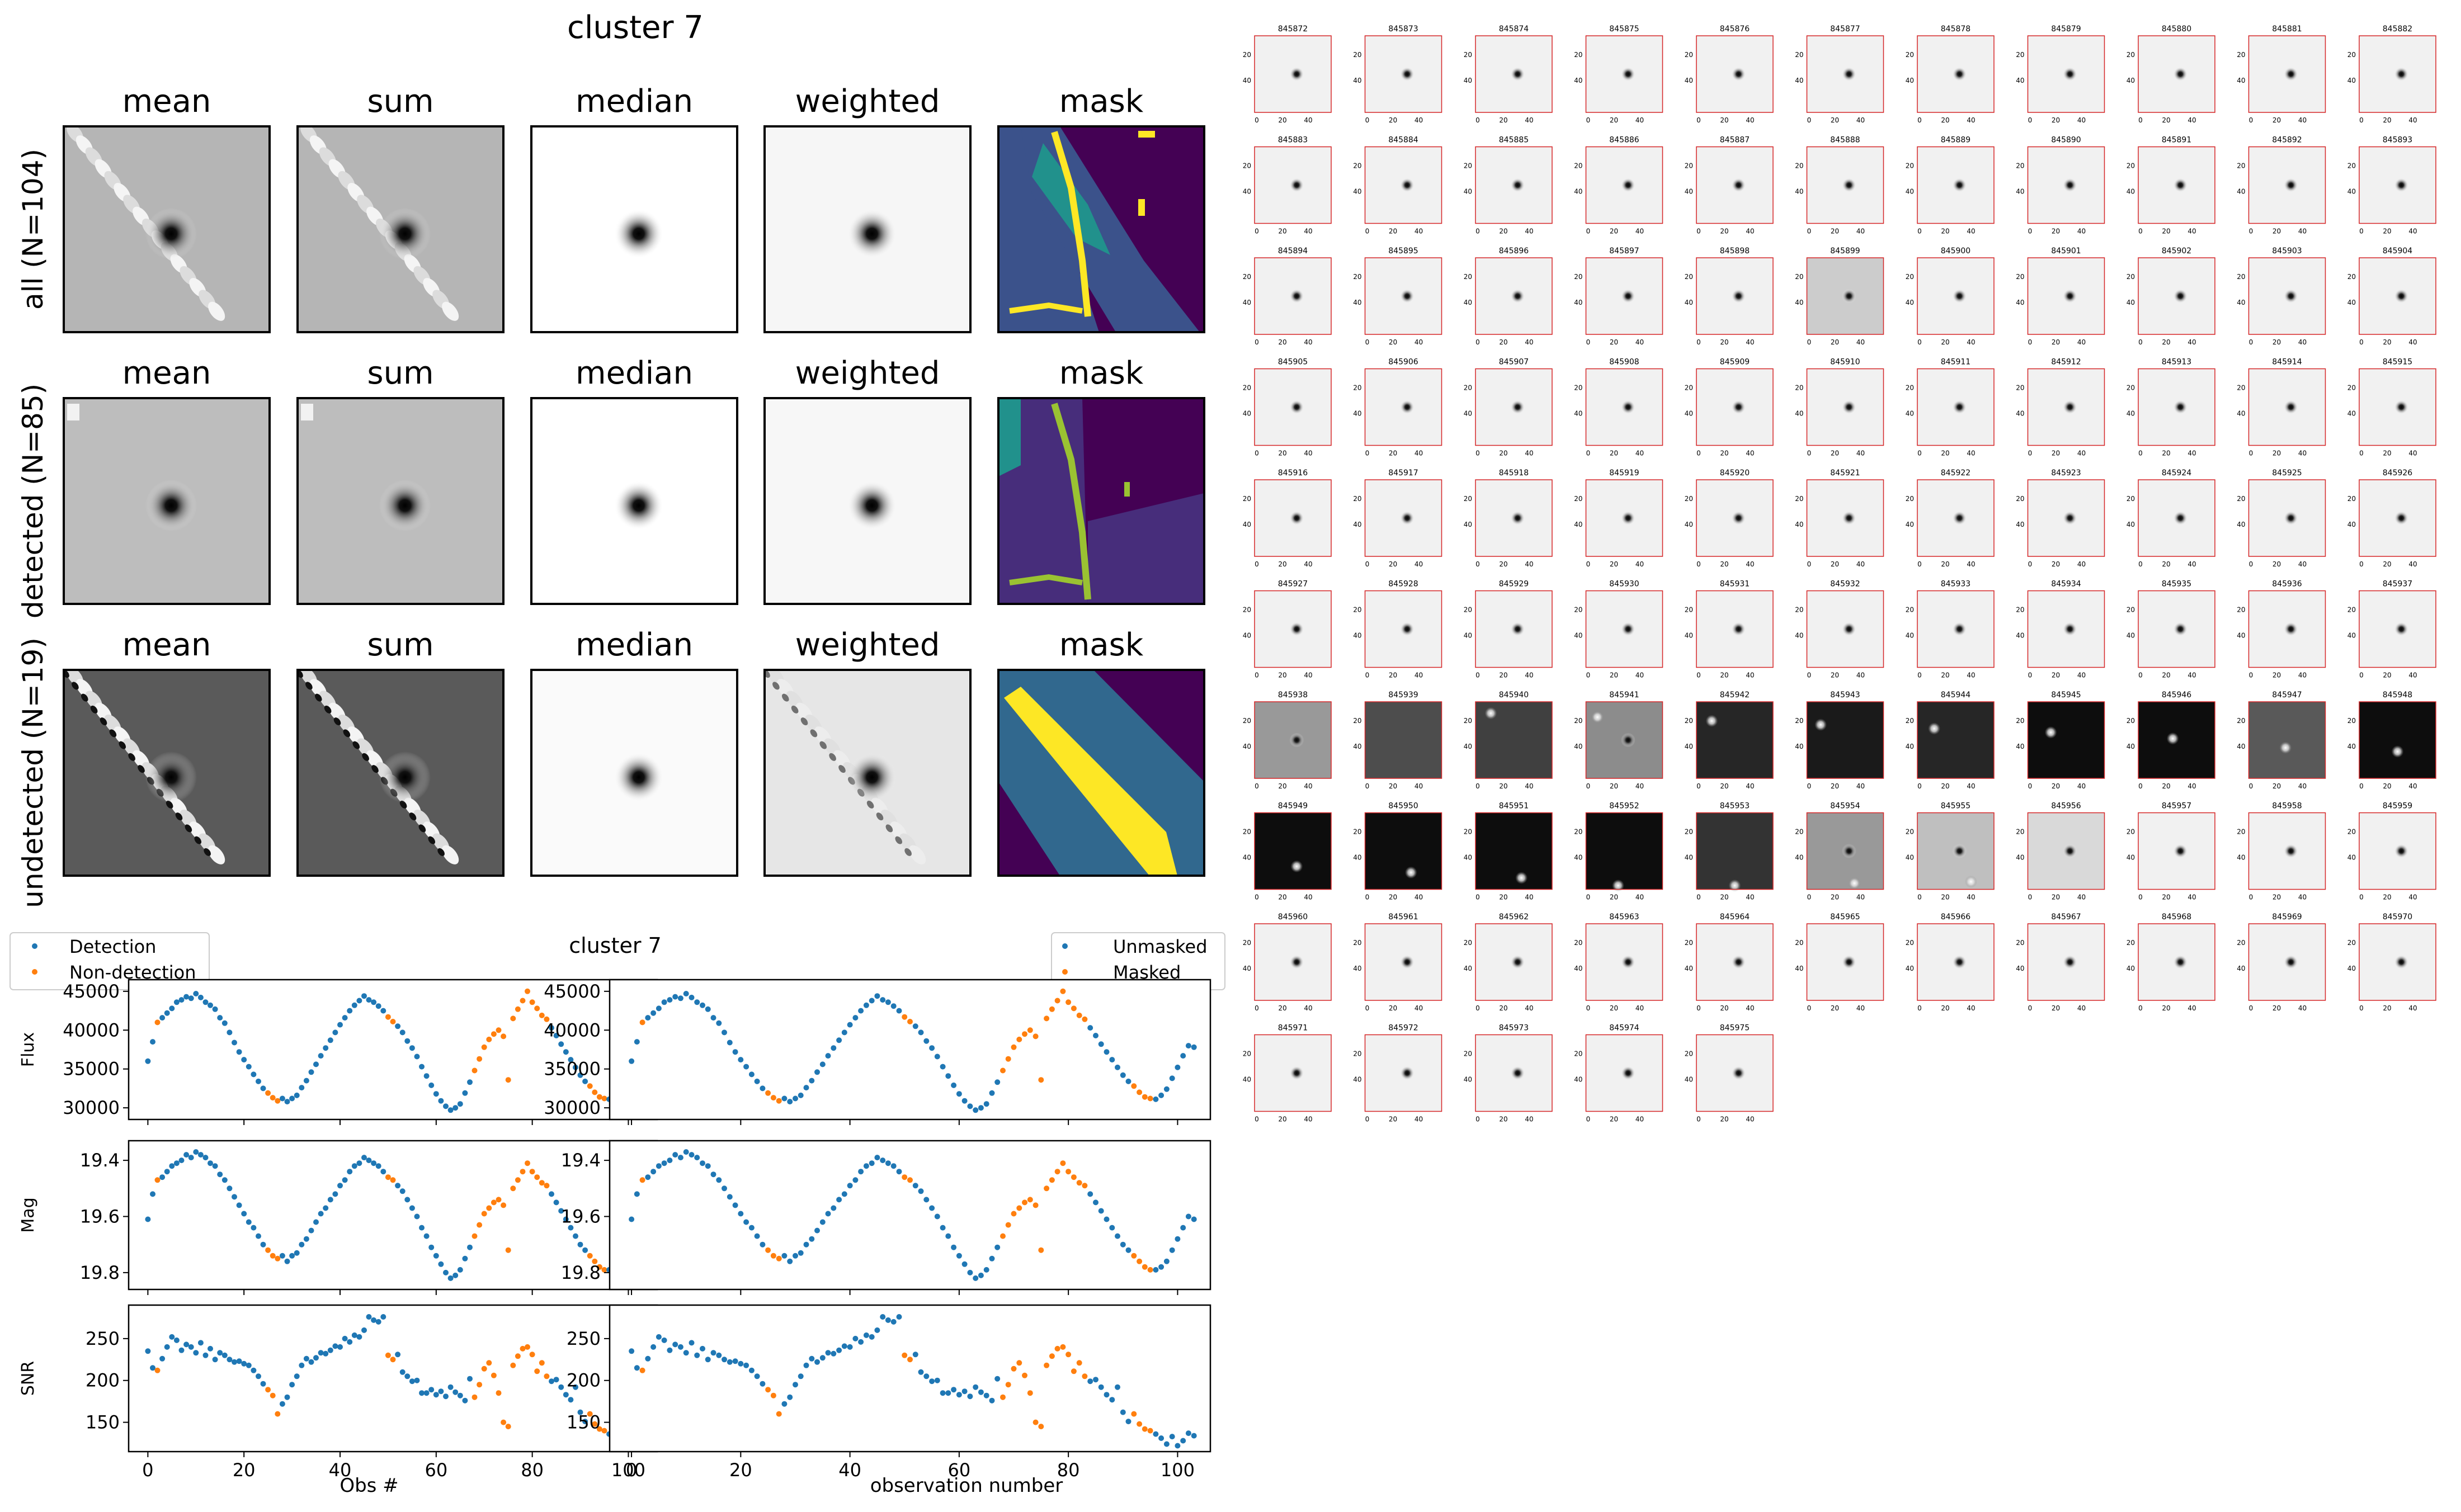 The image size is (2461, 1512). I want to click on thumbnail-id: 845906, so click(1403, 362).